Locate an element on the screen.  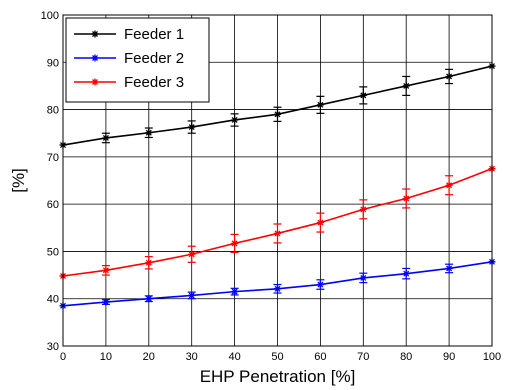
x-tick-label: 20 is located at coordinates (149, 357).